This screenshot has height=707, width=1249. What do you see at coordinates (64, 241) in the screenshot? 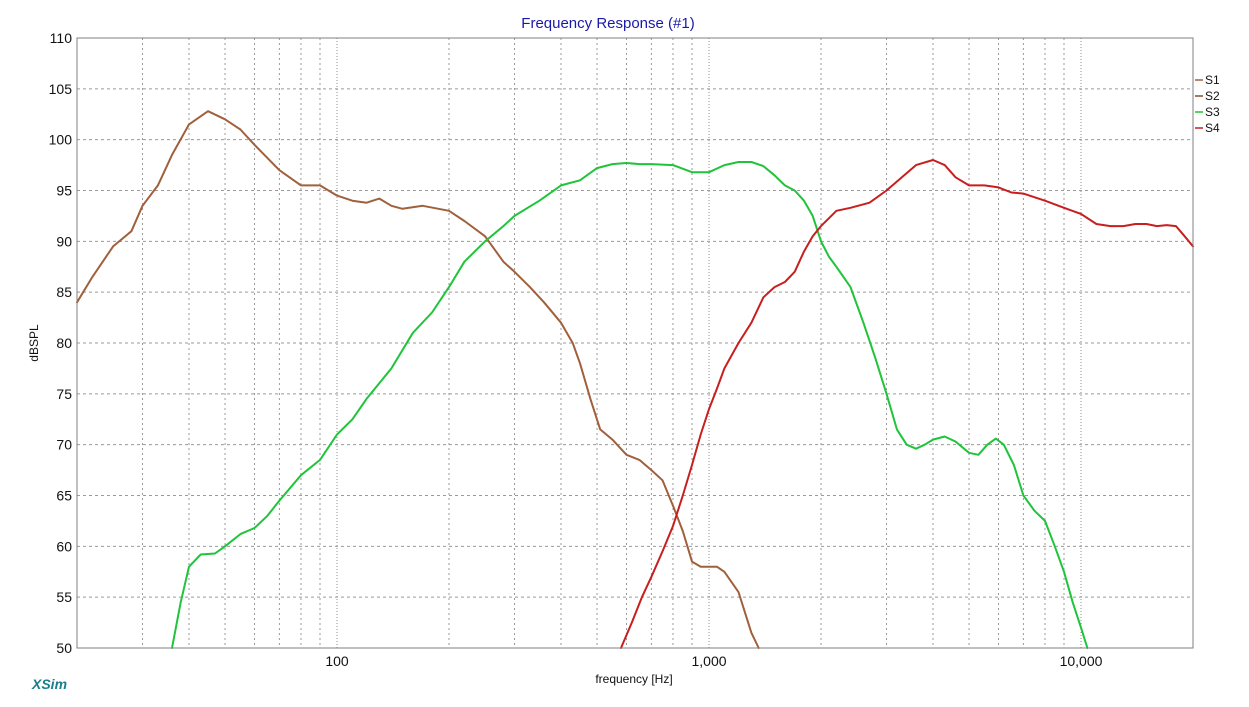
I see `y-tick-label: 90` at bounding box center [64, 241].